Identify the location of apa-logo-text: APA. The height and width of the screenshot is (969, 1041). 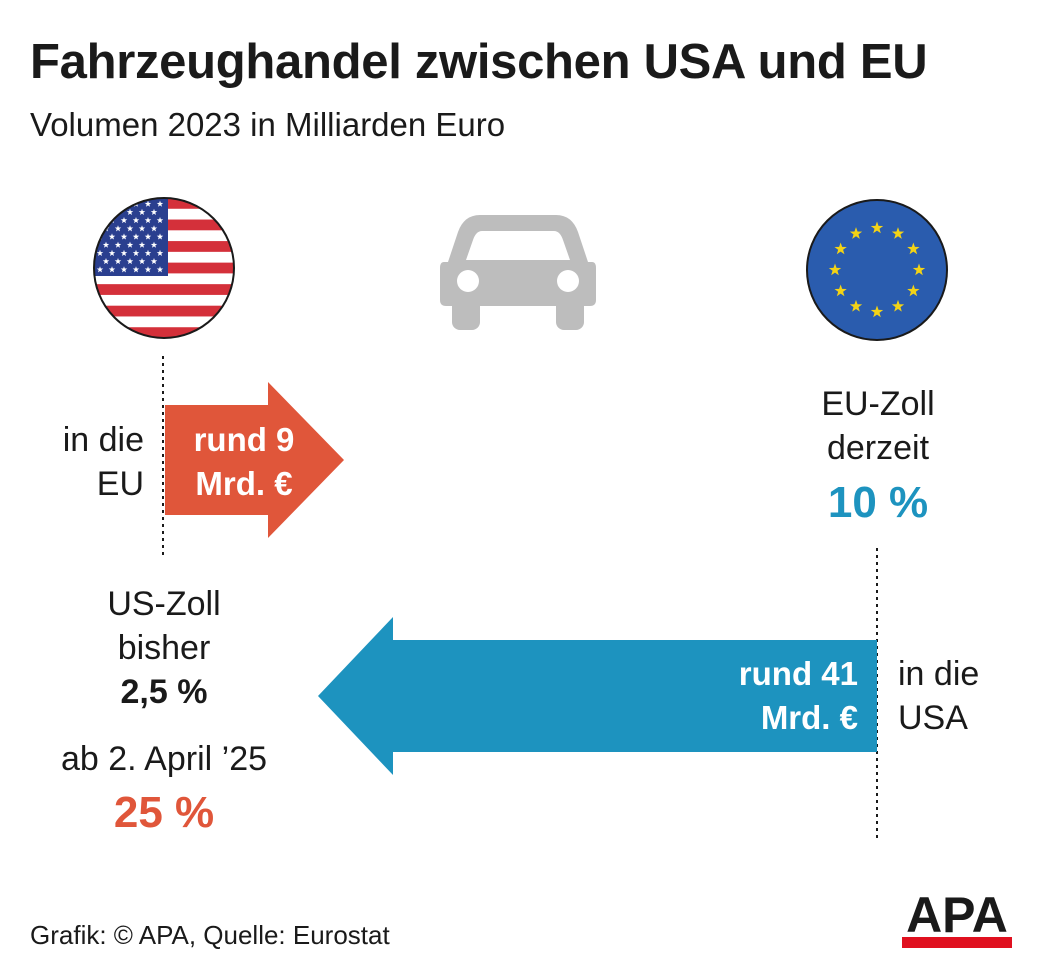
(957, 915).